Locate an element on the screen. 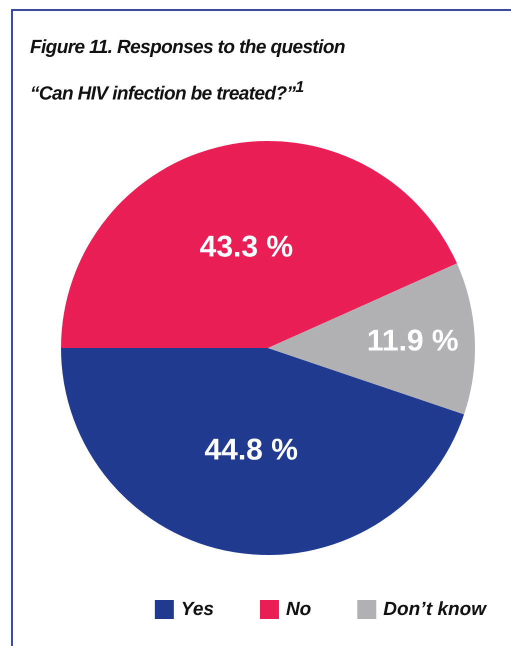 The height and width of the screenshot is (646, 511). data-label: 11.9 % is located at coordinates (412, 341).